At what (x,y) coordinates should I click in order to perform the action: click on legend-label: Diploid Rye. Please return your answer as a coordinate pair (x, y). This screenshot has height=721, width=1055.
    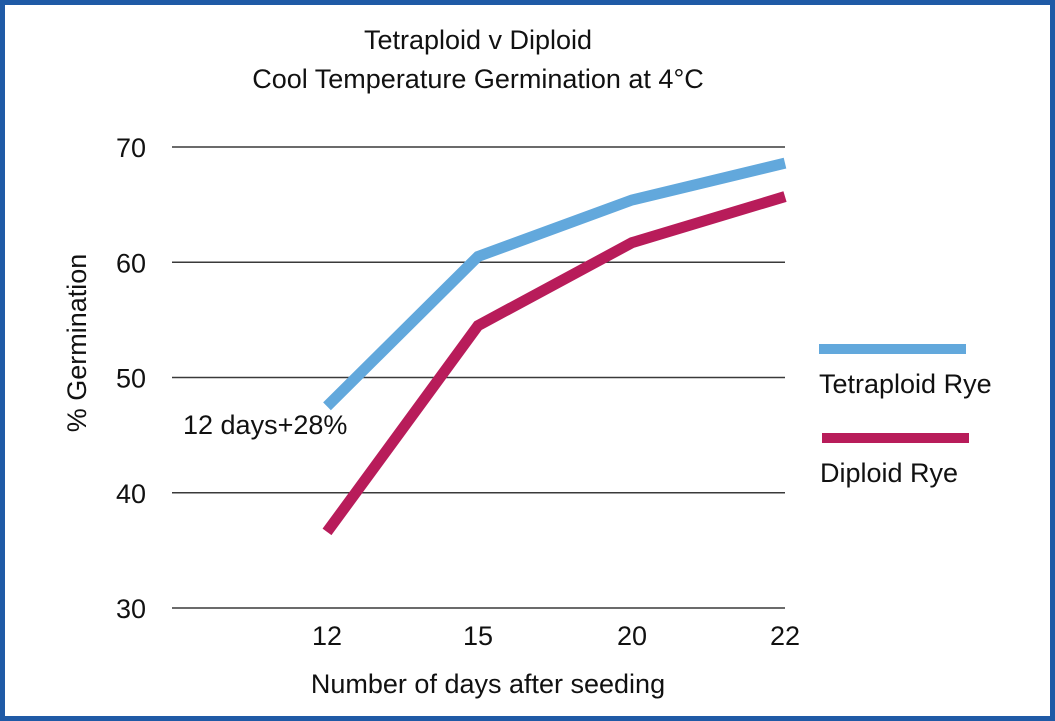
    Looking at the image, I should click on (889, 473).